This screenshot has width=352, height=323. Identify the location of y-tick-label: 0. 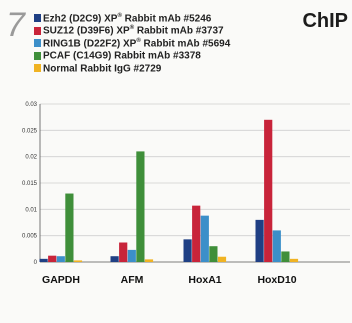
(36, 263).